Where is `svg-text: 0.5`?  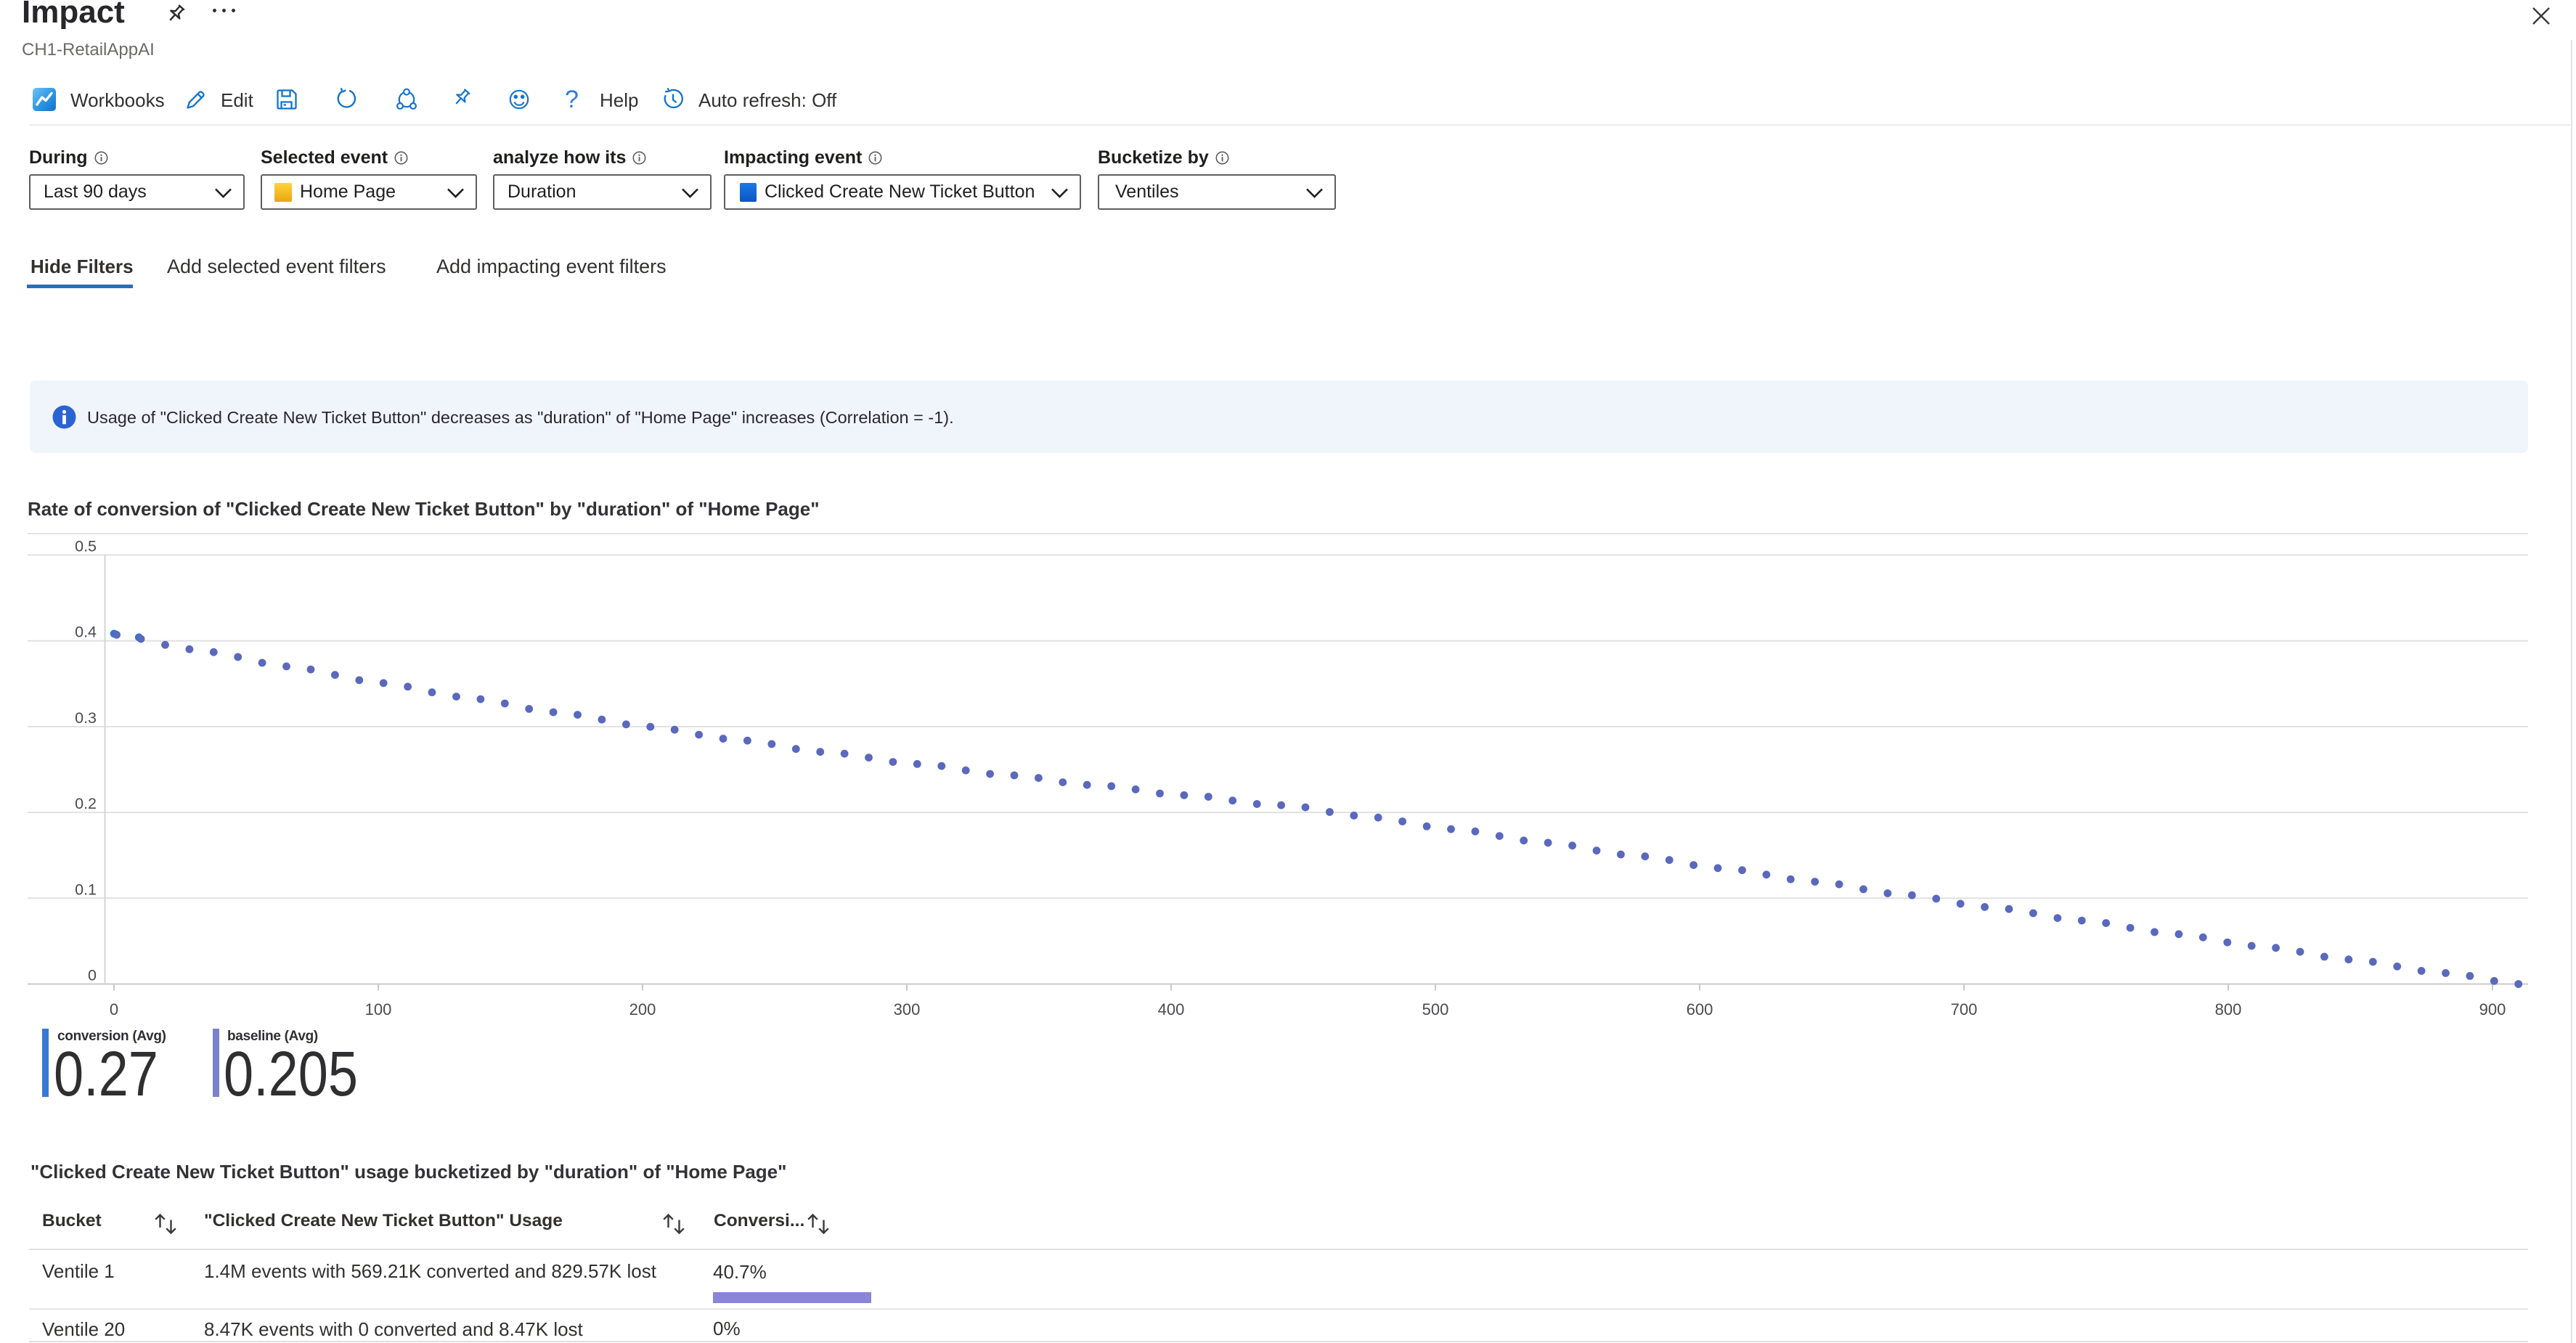
svg-text: 0.5 is located at coordinates (86, 546).